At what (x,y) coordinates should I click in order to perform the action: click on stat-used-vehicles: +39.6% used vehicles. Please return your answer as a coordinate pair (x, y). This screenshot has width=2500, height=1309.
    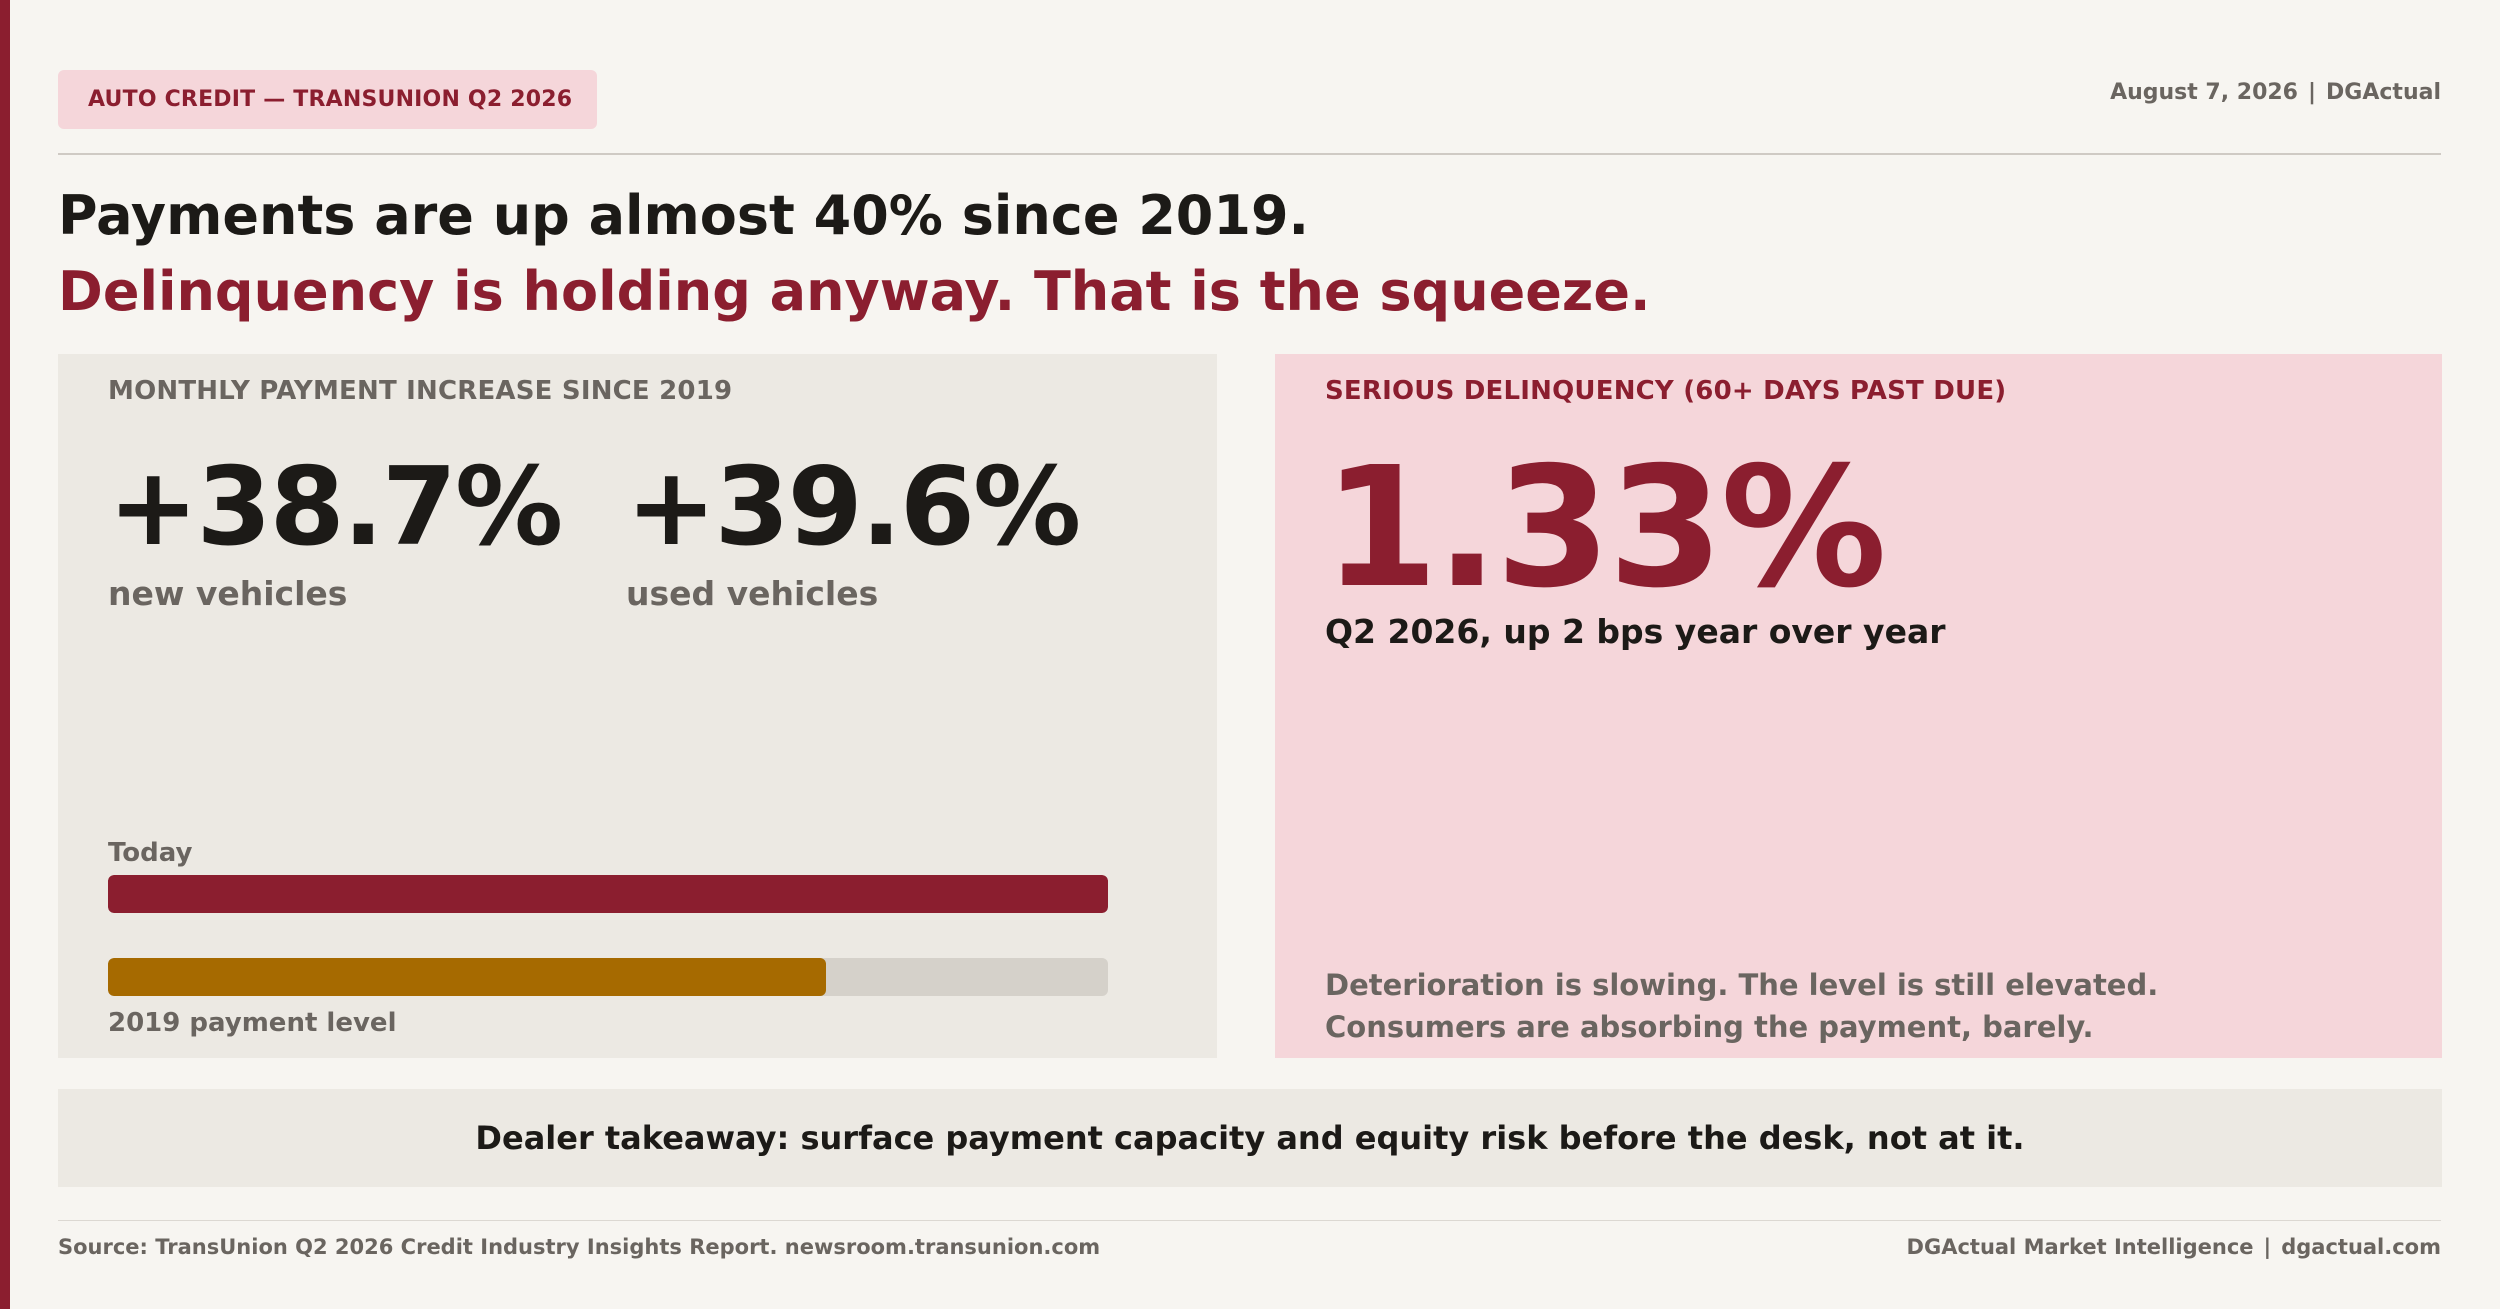
    Looking at the image, I should click on (853, 529).